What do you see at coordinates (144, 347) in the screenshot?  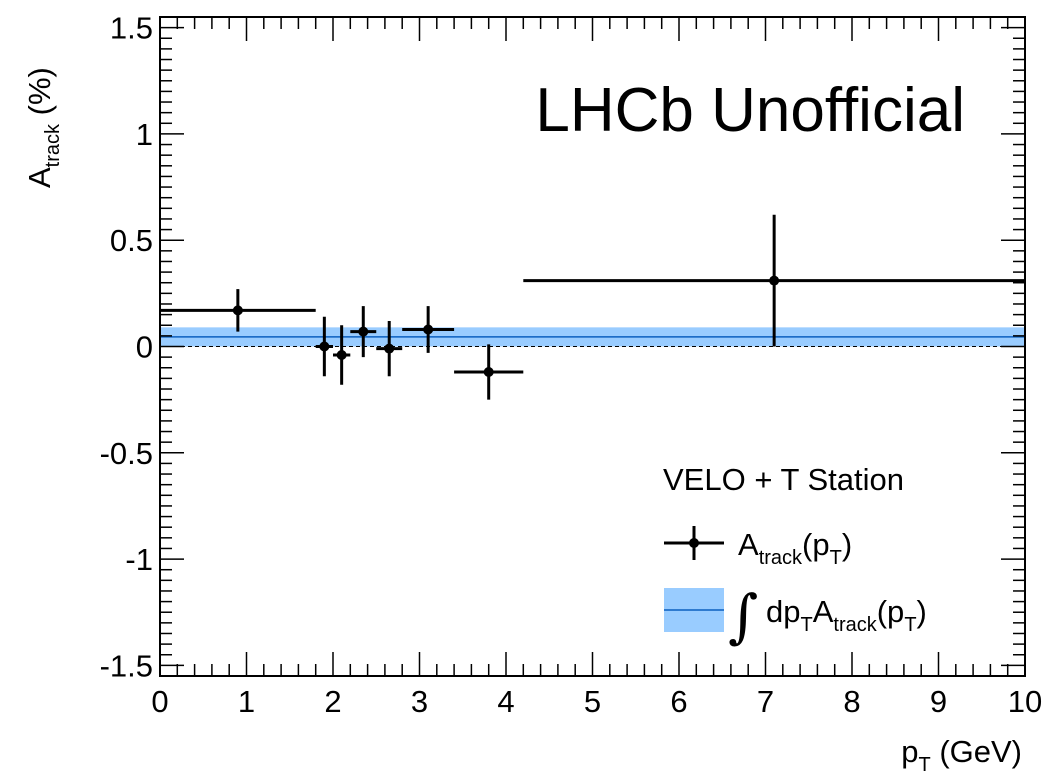 I see `y-tick-label: 0` at bounding box center [144, 347].